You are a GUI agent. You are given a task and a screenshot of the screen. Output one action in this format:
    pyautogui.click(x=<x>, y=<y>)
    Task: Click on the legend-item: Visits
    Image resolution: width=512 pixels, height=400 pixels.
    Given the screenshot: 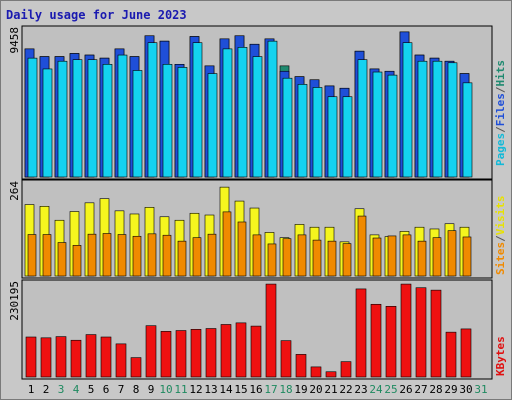 What is the action you would take?
    pyautogui.click(x=500, y=216)
    